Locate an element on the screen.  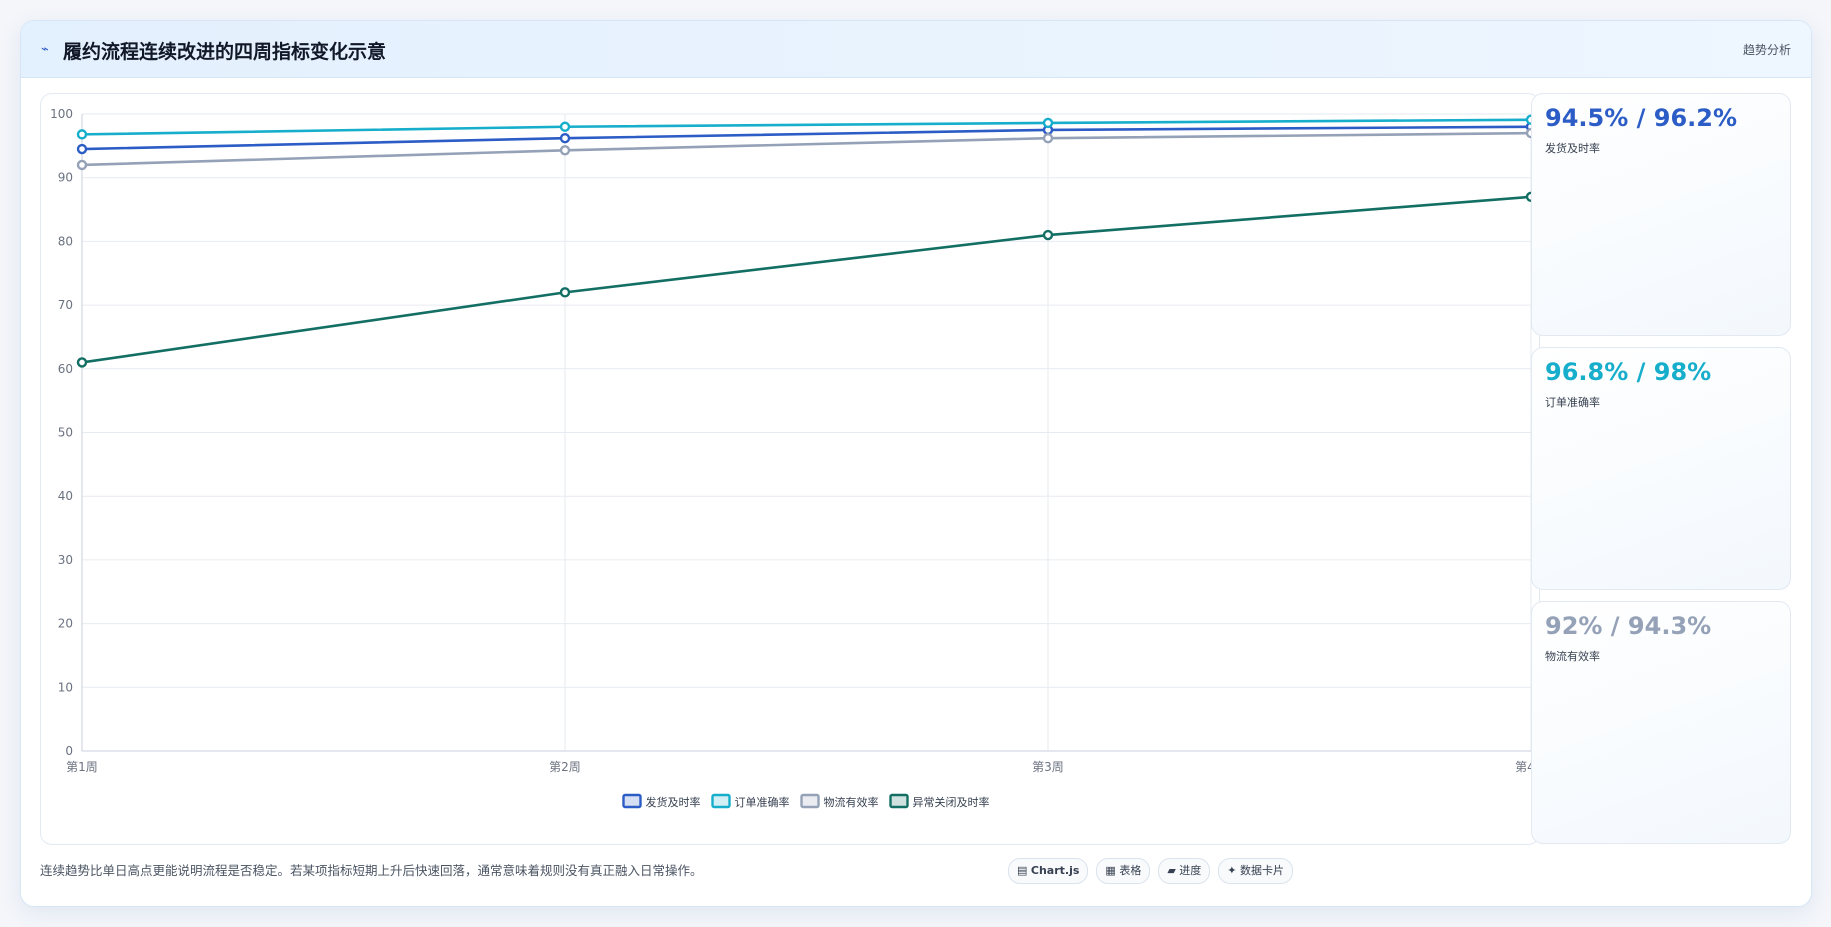
y-tick-label: 90 is located at coordinates (65, 178).